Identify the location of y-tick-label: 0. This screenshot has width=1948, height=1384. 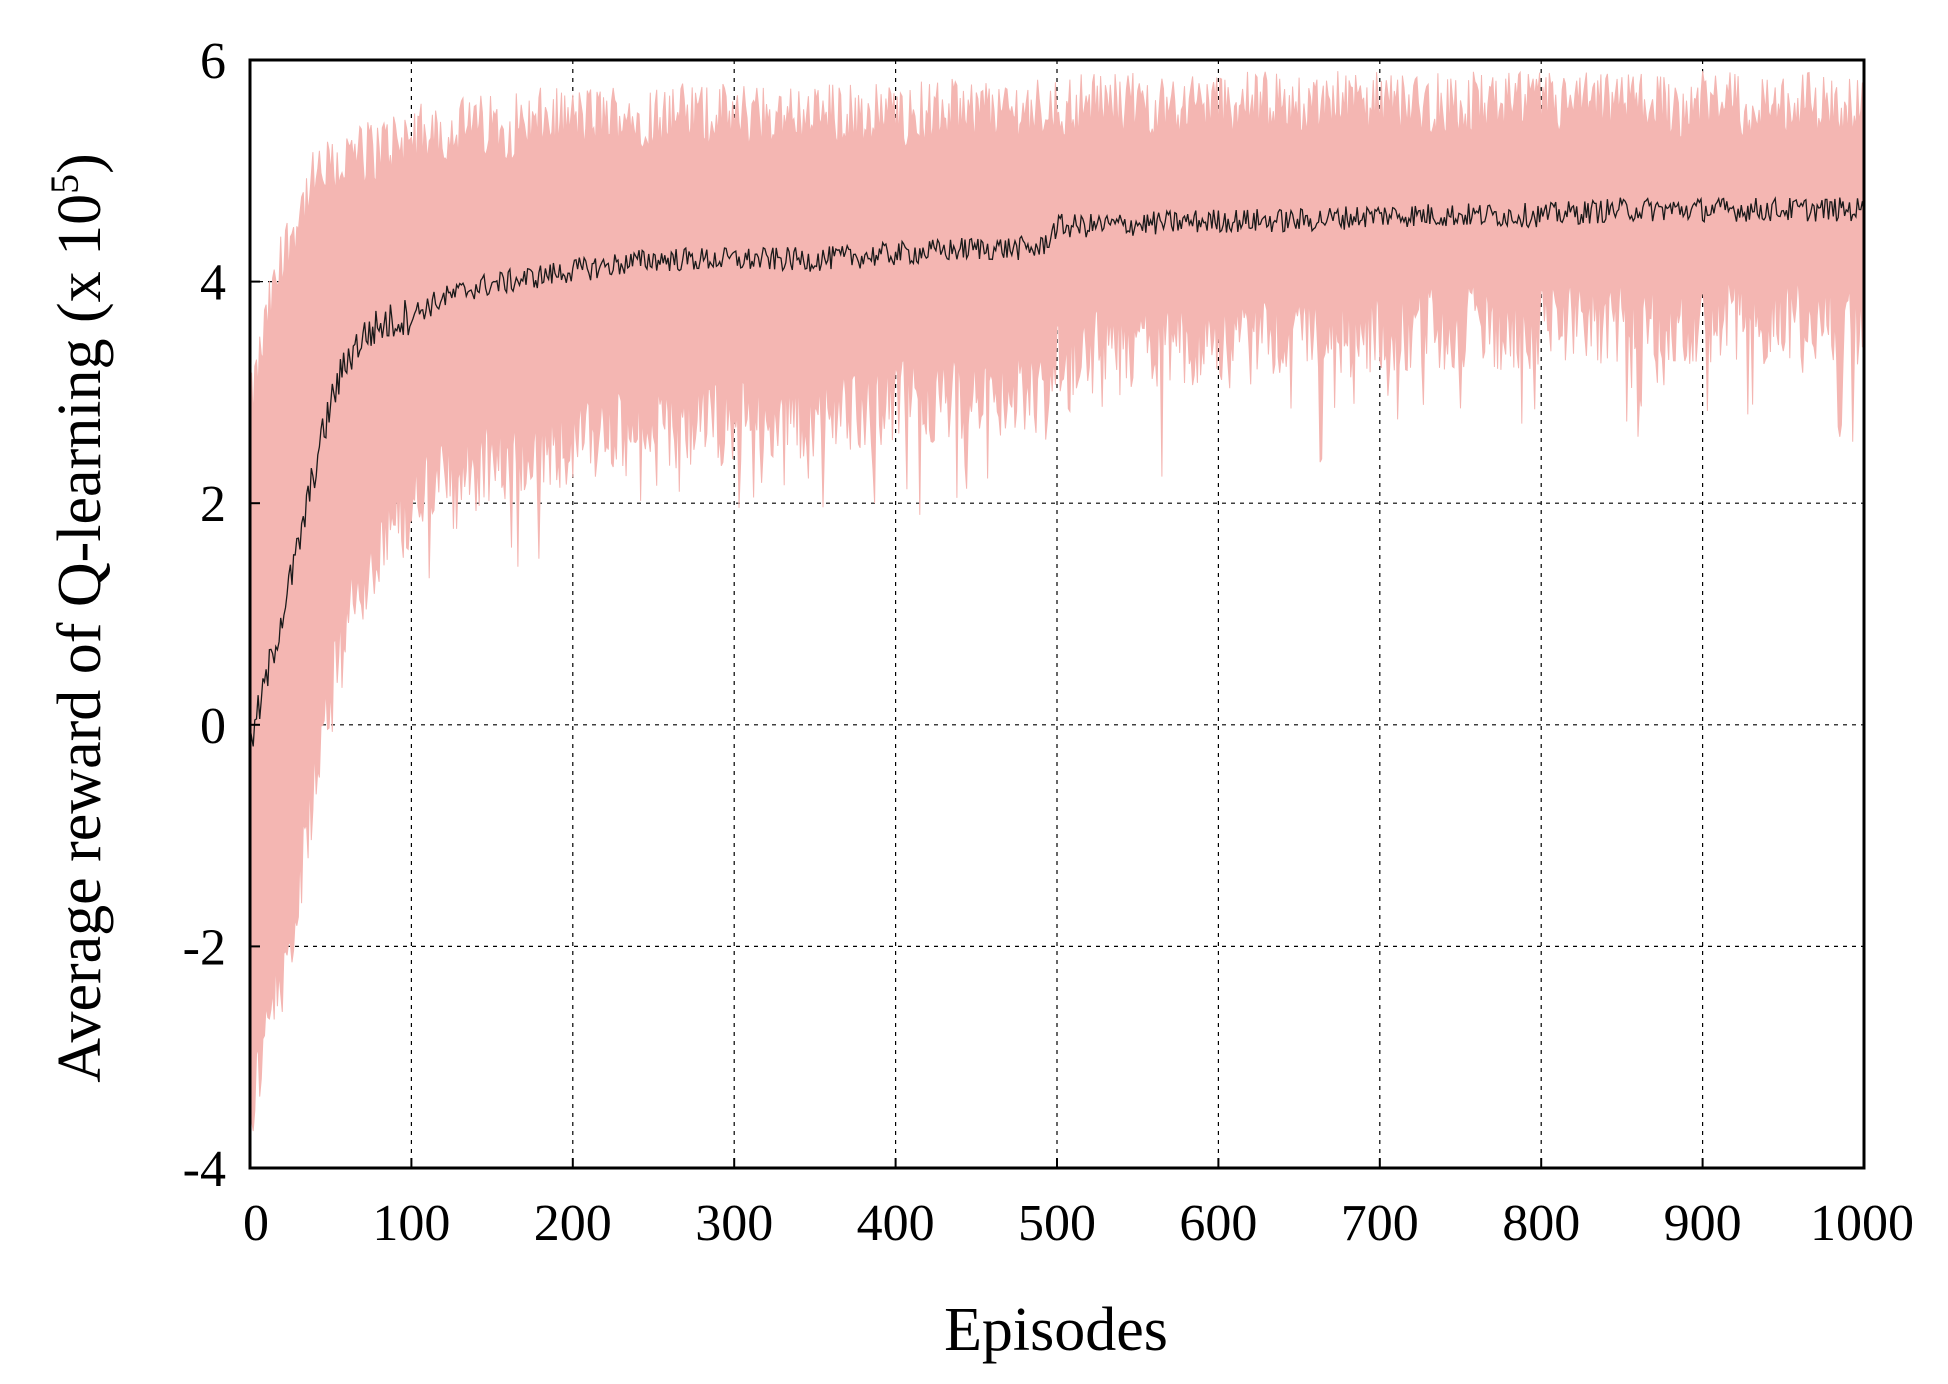
(213, 726).